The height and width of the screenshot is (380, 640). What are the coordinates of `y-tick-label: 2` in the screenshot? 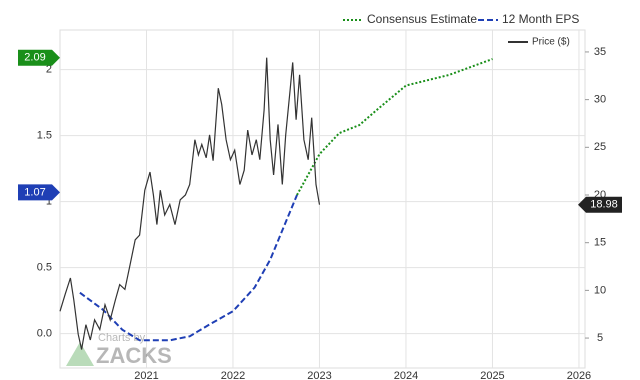 It's located at (49, 70).